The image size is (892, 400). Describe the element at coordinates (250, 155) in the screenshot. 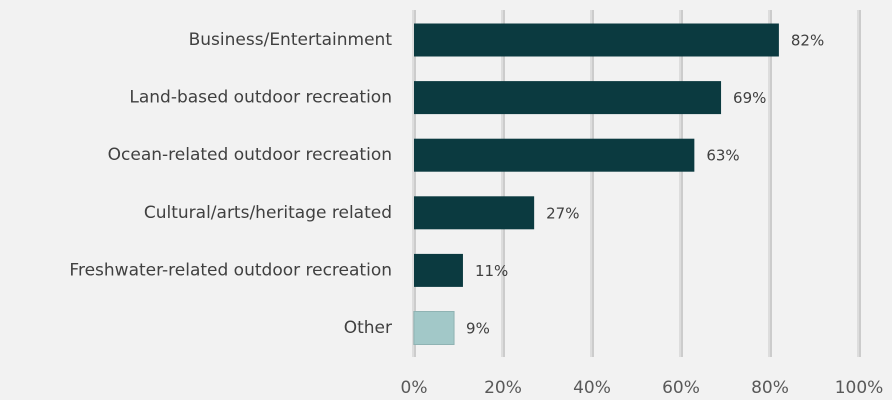

I see `y-tick-label: Ocean-related outdoor recreation` at that location.